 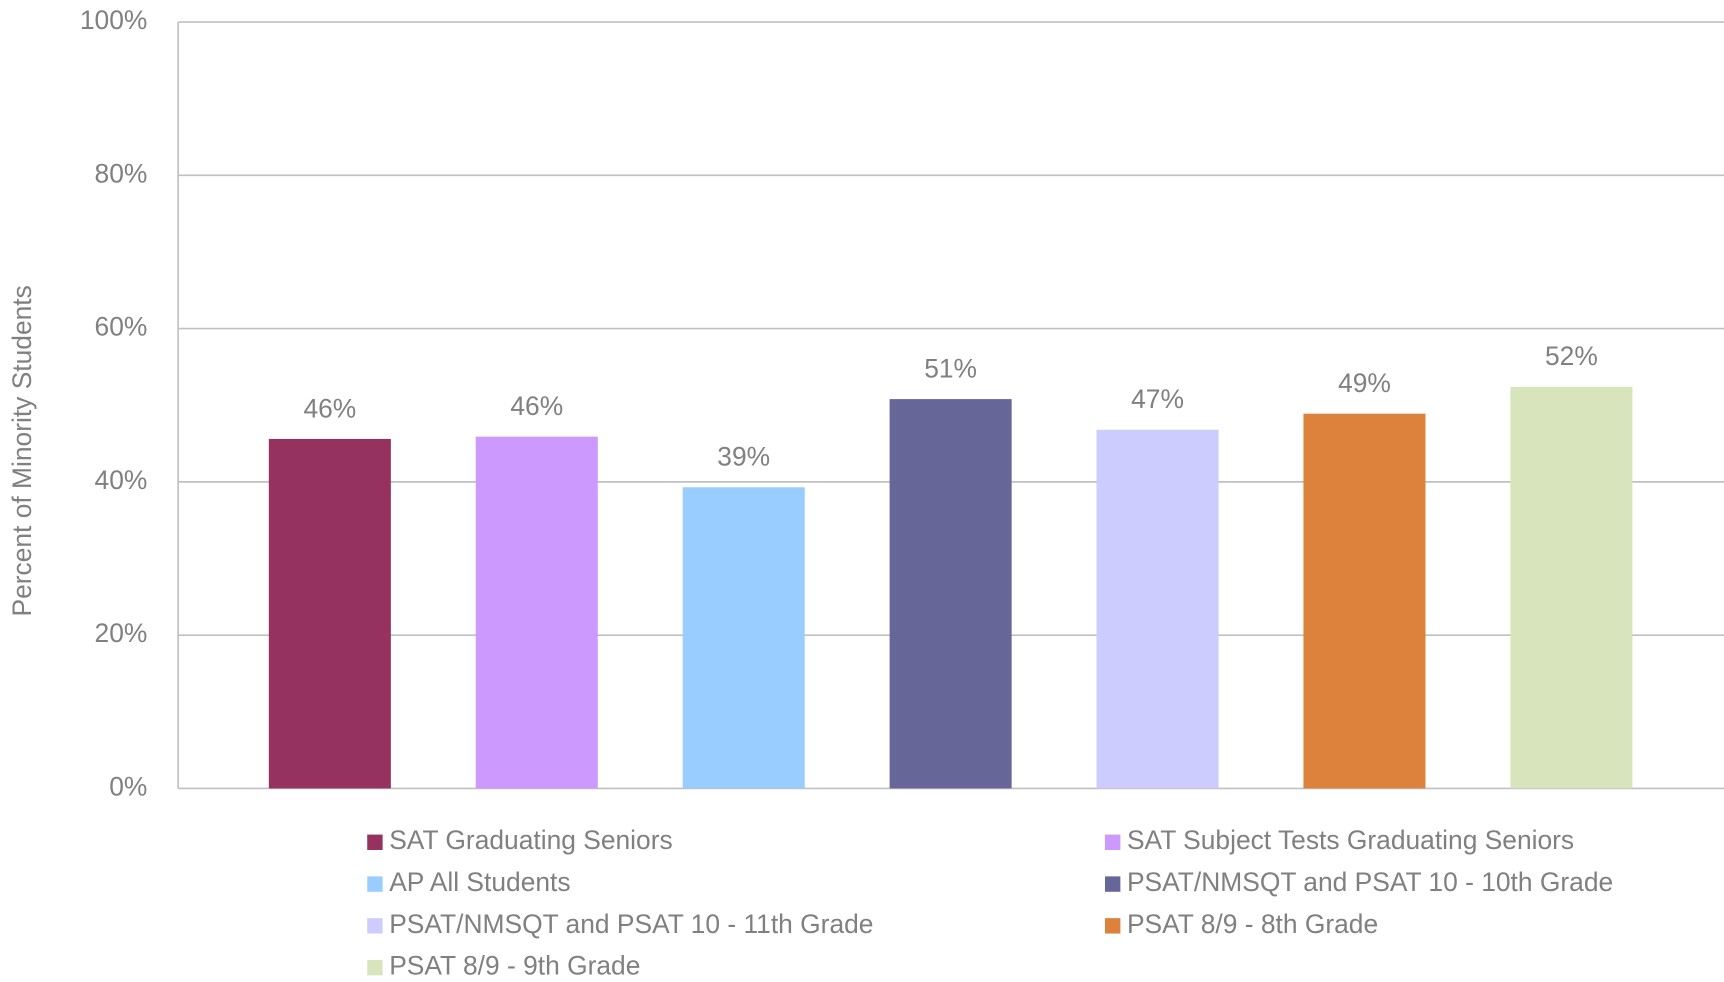 What do you see at coordinates (950, 368) in the screenshot?
I see `data-label: 51%` at bounding box center [950, 368].